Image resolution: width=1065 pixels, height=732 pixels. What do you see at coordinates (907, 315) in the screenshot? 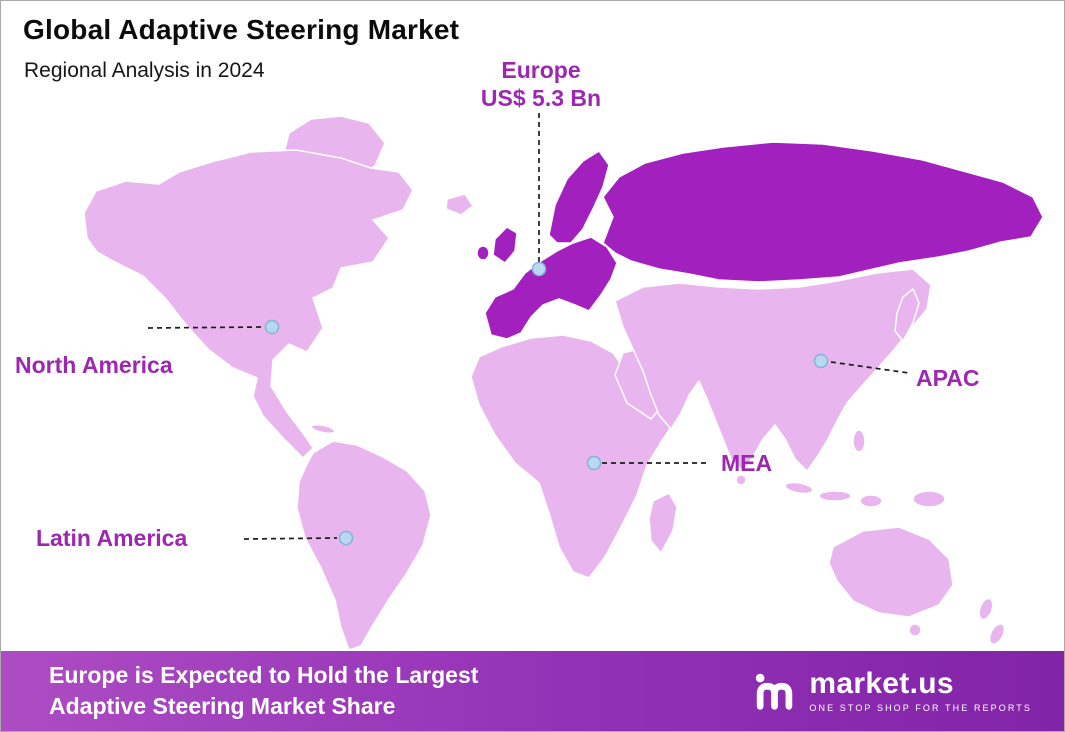
I see `island-japan` at bounding box center [907, 315].